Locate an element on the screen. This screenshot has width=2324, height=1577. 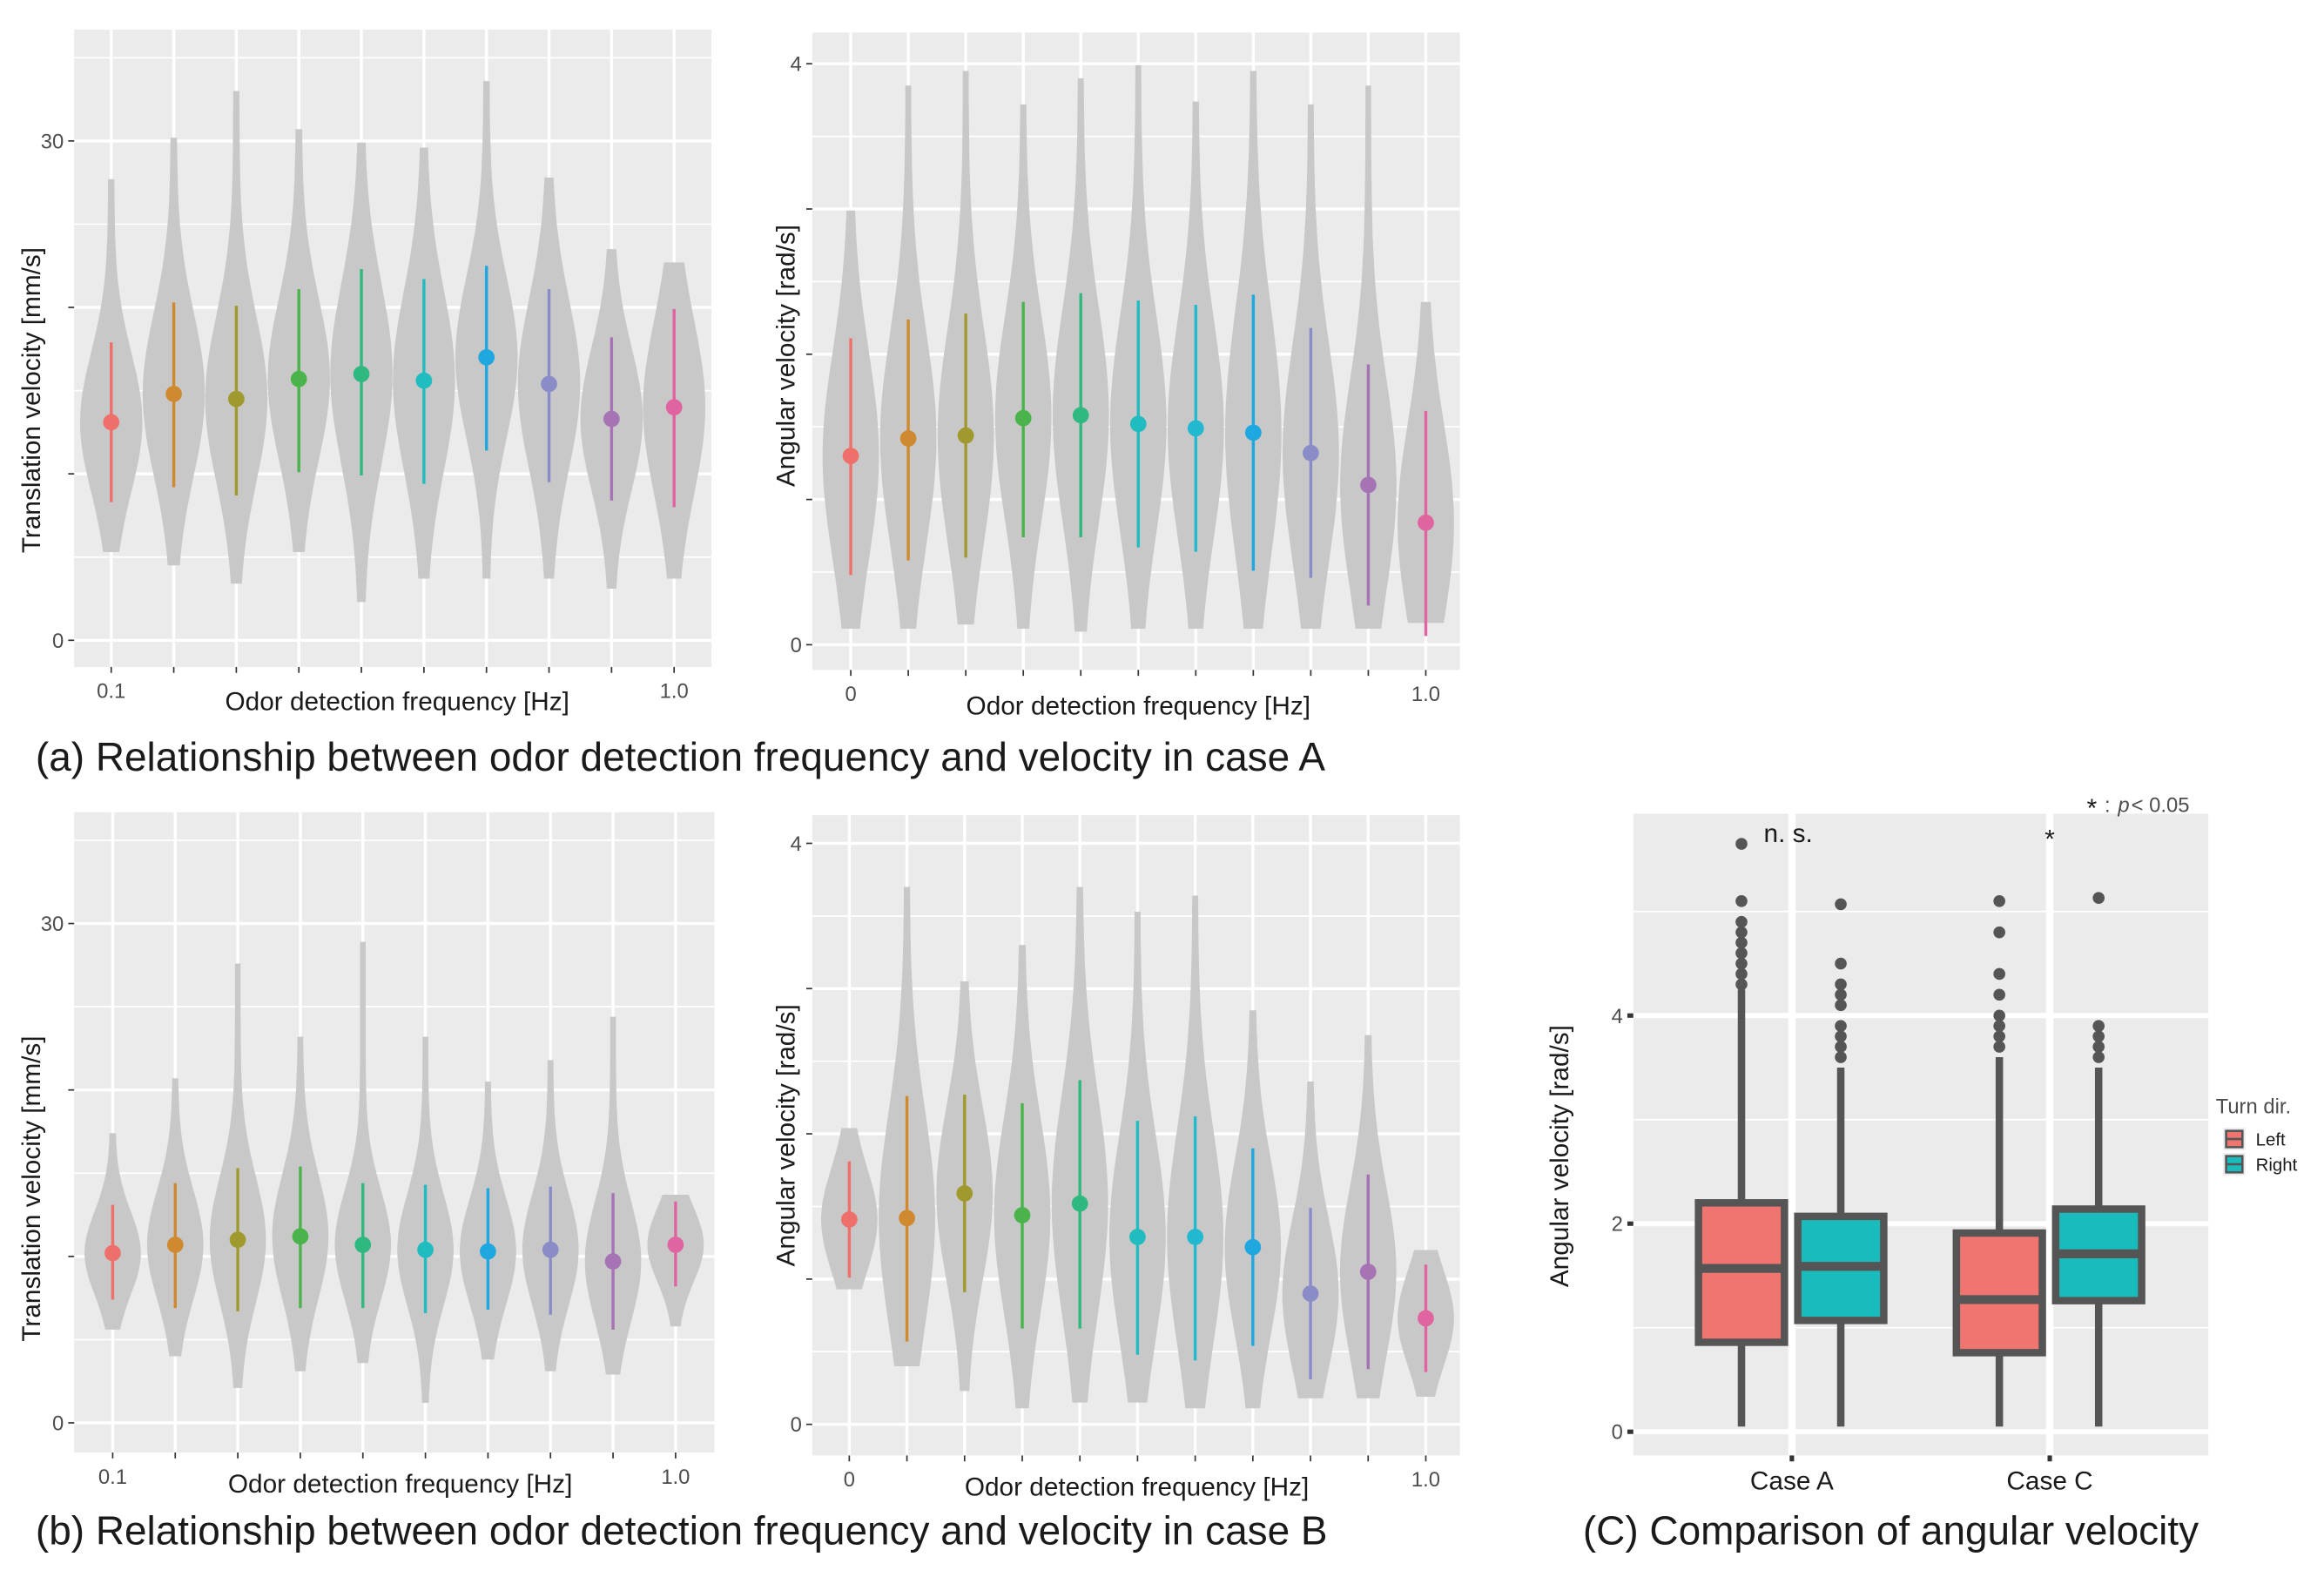
chart-b_translation is located at coordinates (391, 1136).